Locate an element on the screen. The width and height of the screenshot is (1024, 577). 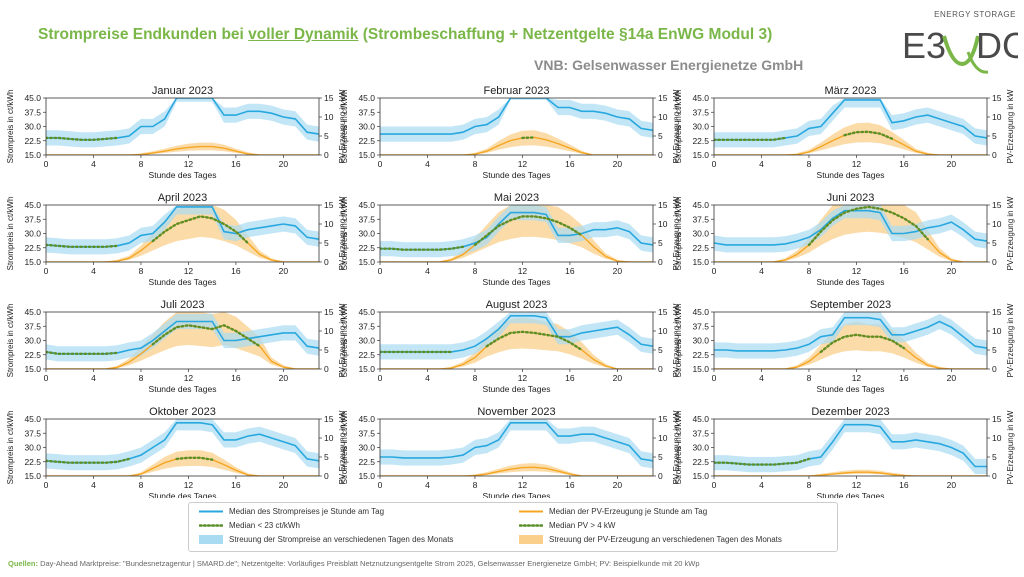
logo-swoosh-tail is located at coordinates (977, 62).